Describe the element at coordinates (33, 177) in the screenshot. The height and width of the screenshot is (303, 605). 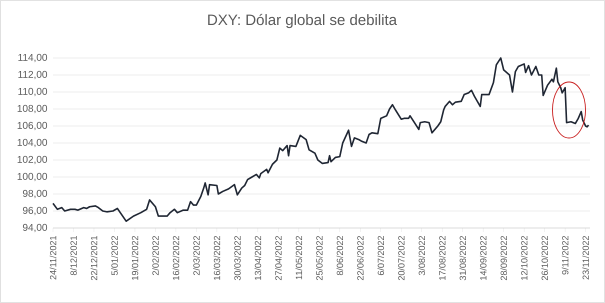
I see `y-tick-label: 100,00` at that location.